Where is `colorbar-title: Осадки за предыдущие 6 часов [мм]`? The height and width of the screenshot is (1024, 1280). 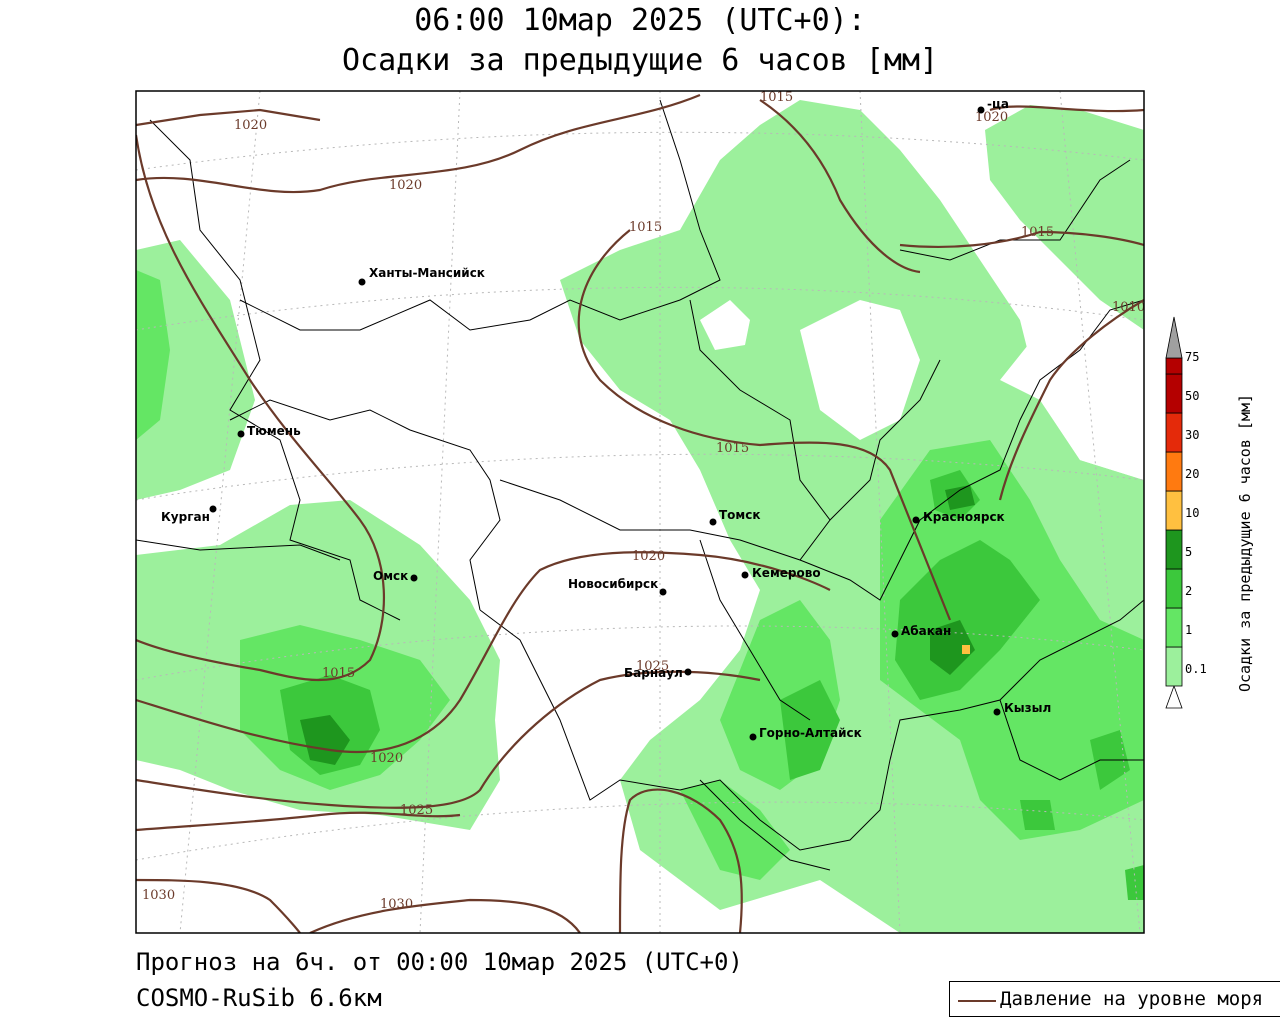
colorbar-title: Осадки за предыдущие 6 часов [мм] is located at coordinates (1245, 542).